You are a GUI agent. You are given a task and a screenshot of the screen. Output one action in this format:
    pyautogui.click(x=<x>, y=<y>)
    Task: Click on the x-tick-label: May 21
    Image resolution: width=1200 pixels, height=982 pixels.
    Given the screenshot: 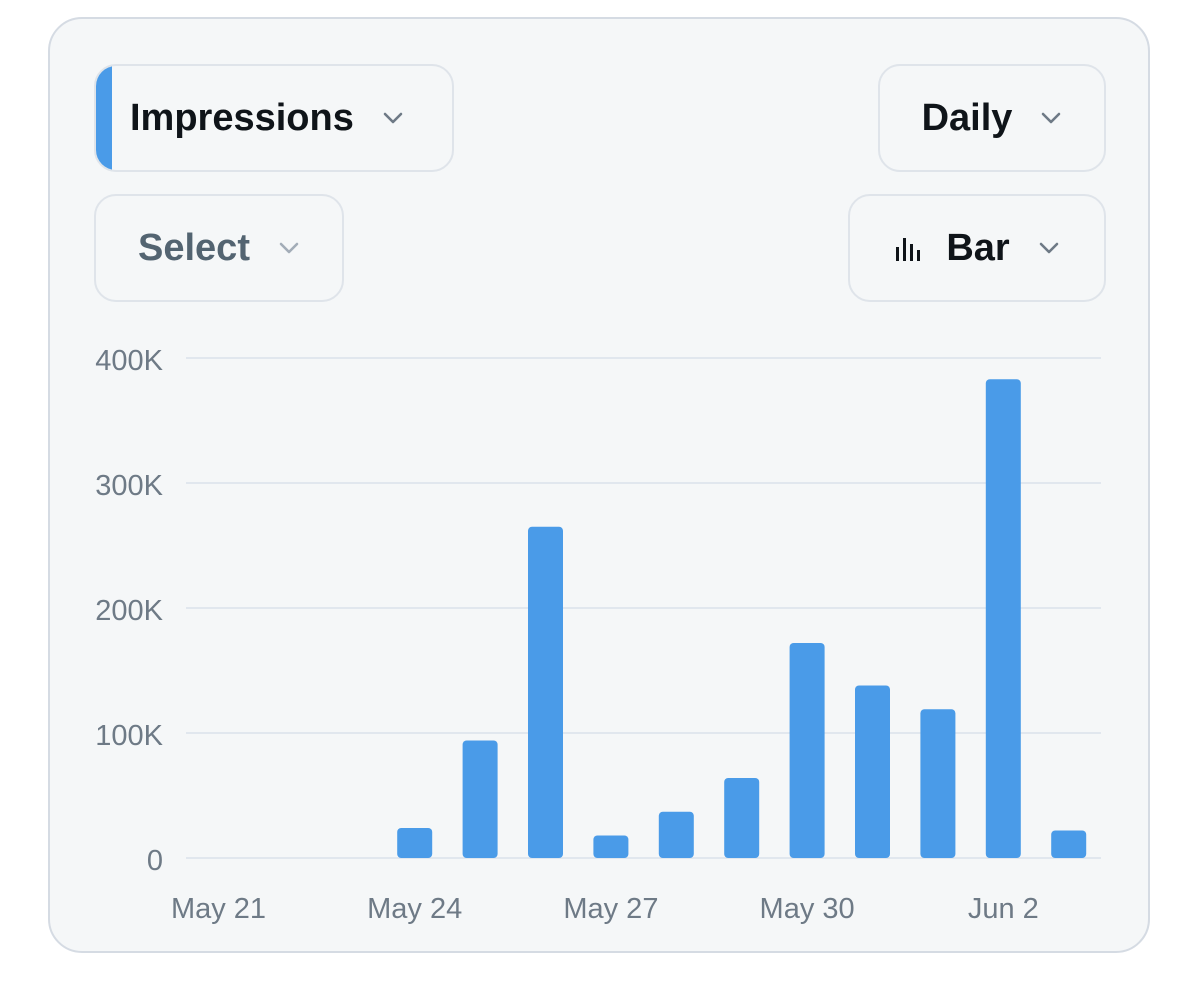 What is the action you would take?
    pyautogui.click(x=218, y=909)
    